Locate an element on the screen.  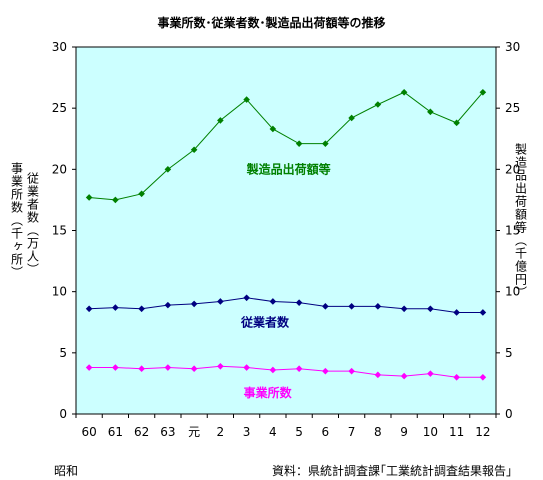
x-axis: 60 61 62 63 元 2 3 4 5 6 7 8 9 10 11 12 is located at coordinates (286, 426).